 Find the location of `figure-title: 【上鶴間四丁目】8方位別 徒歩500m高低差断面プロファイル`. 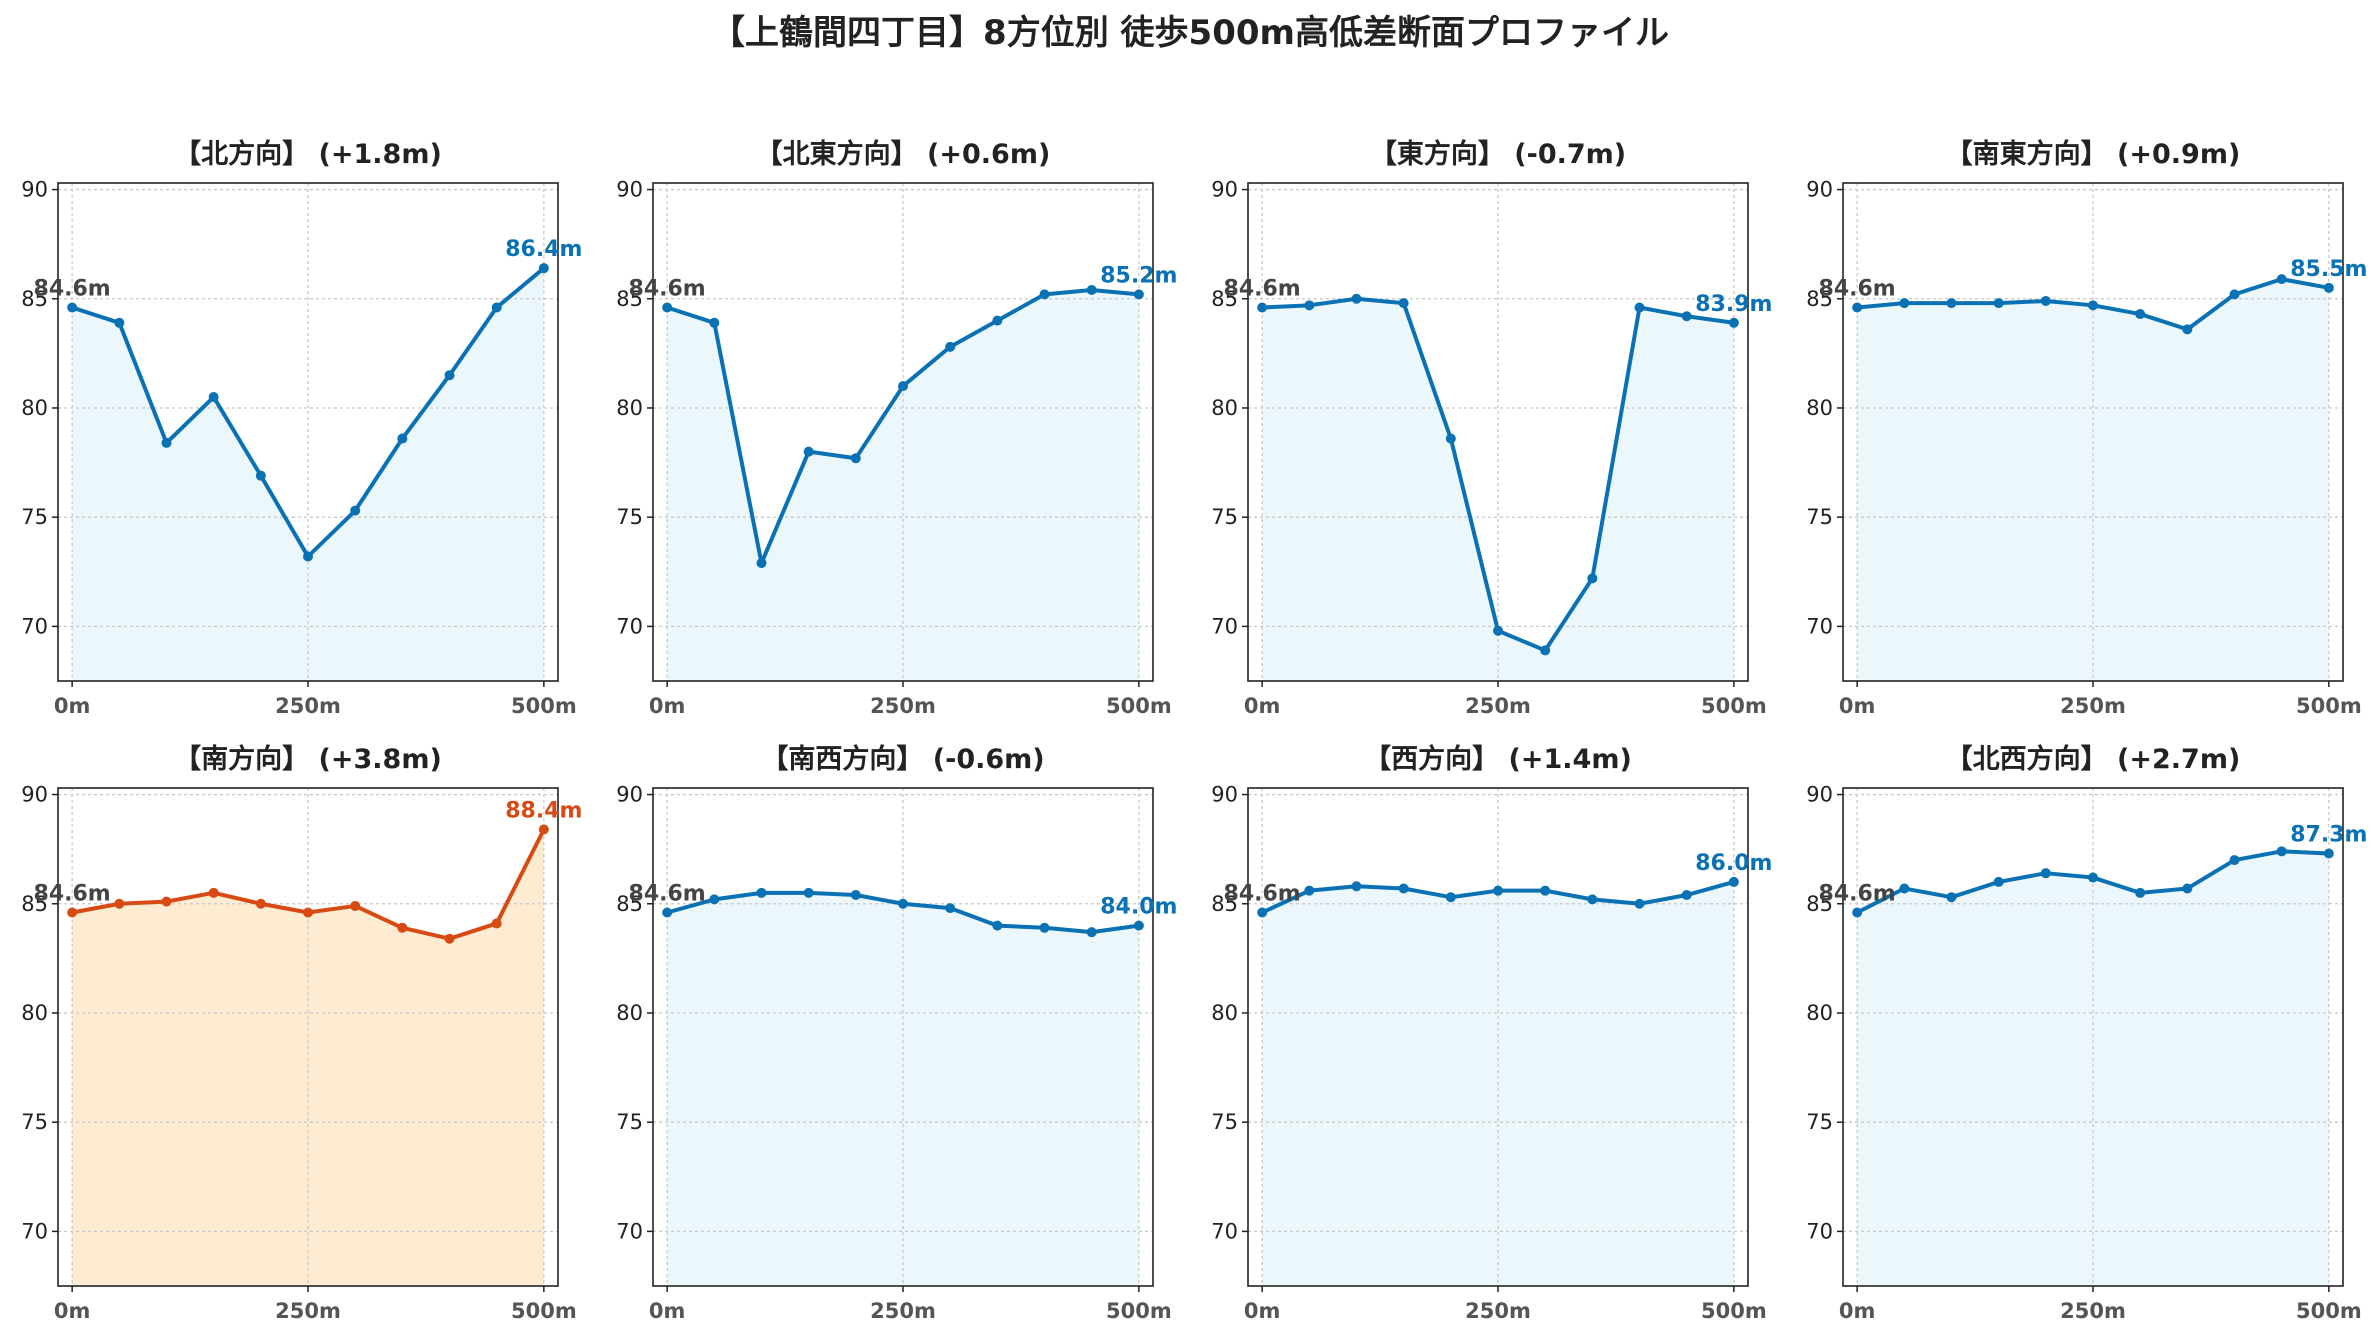

figure-title: 【上鶴間四丁目】8方位別 徒歩500m高低差断面プロファイル is located at coordinates (1190, 33).